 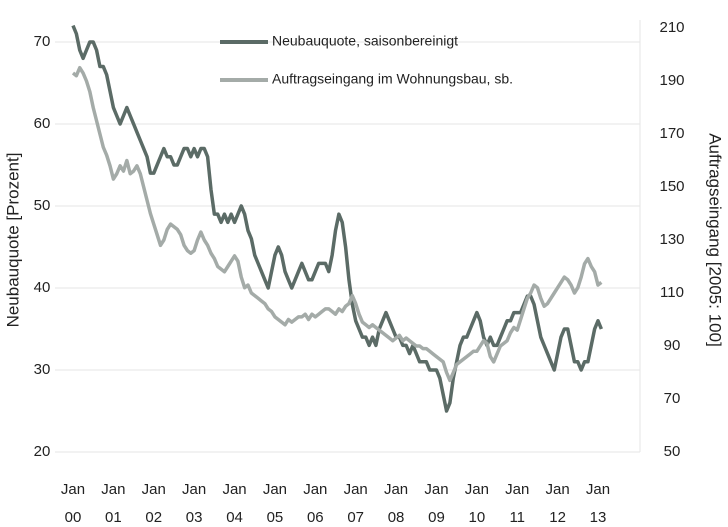 What do you see at coordinates (558, 503) in the screenshot?
I see `x-tick-label: Jan 12` at bounding box center [558, 503].